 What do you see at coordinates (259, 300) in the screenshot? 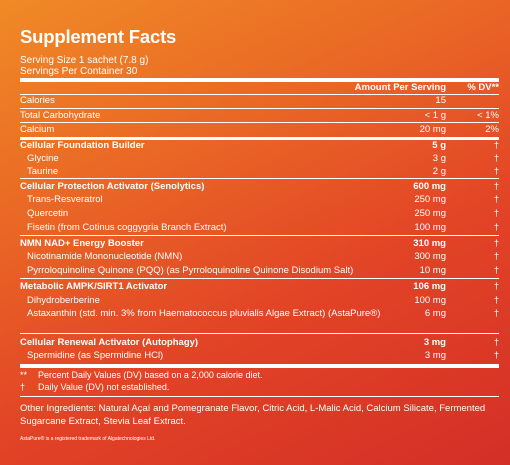
I see `ingredient-row: Dihydroberberine 100 mg †` at bounding box center [259, 300].